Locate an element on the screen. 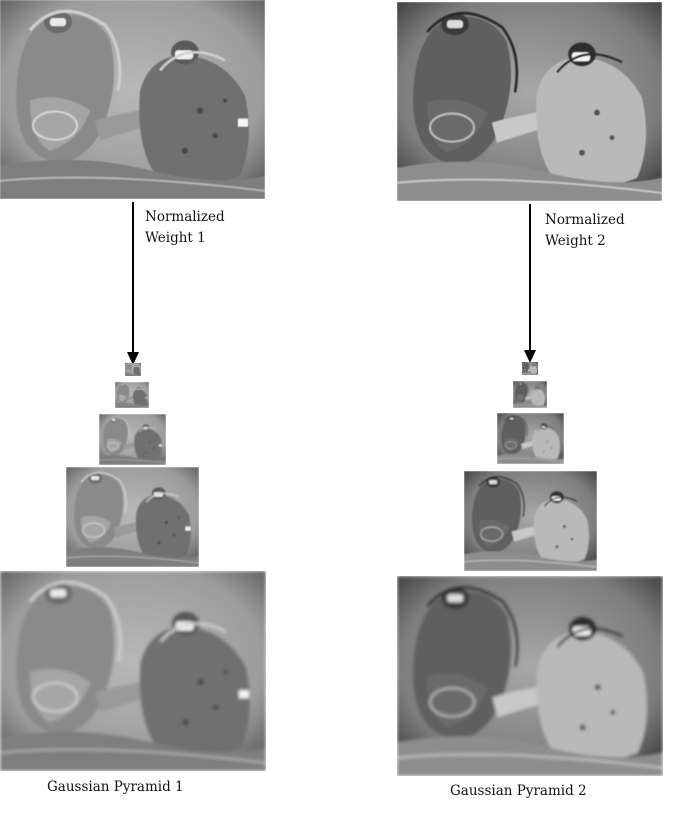 This screenshot has height=831, width=679. weight-2-label-line1: Normalized is located at coordinates (585, 220).